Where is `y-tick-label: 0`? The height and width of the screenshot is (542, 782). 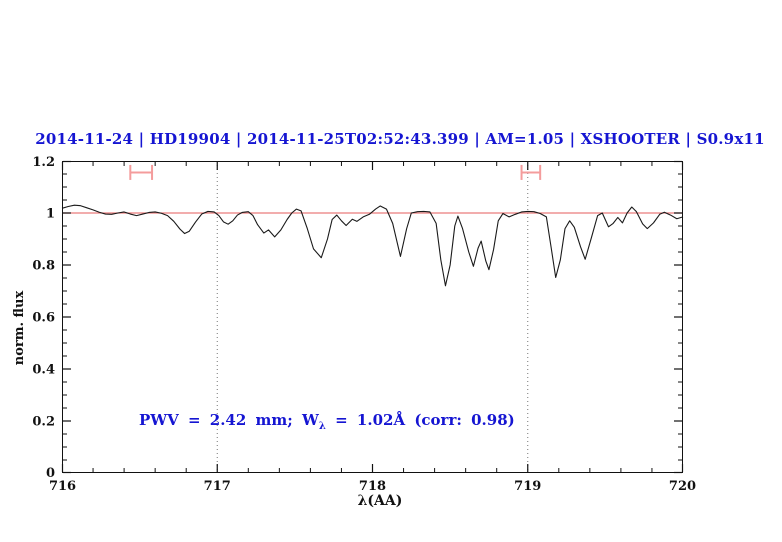
y-tick-label: 0 is located at coordinates (50, 473).